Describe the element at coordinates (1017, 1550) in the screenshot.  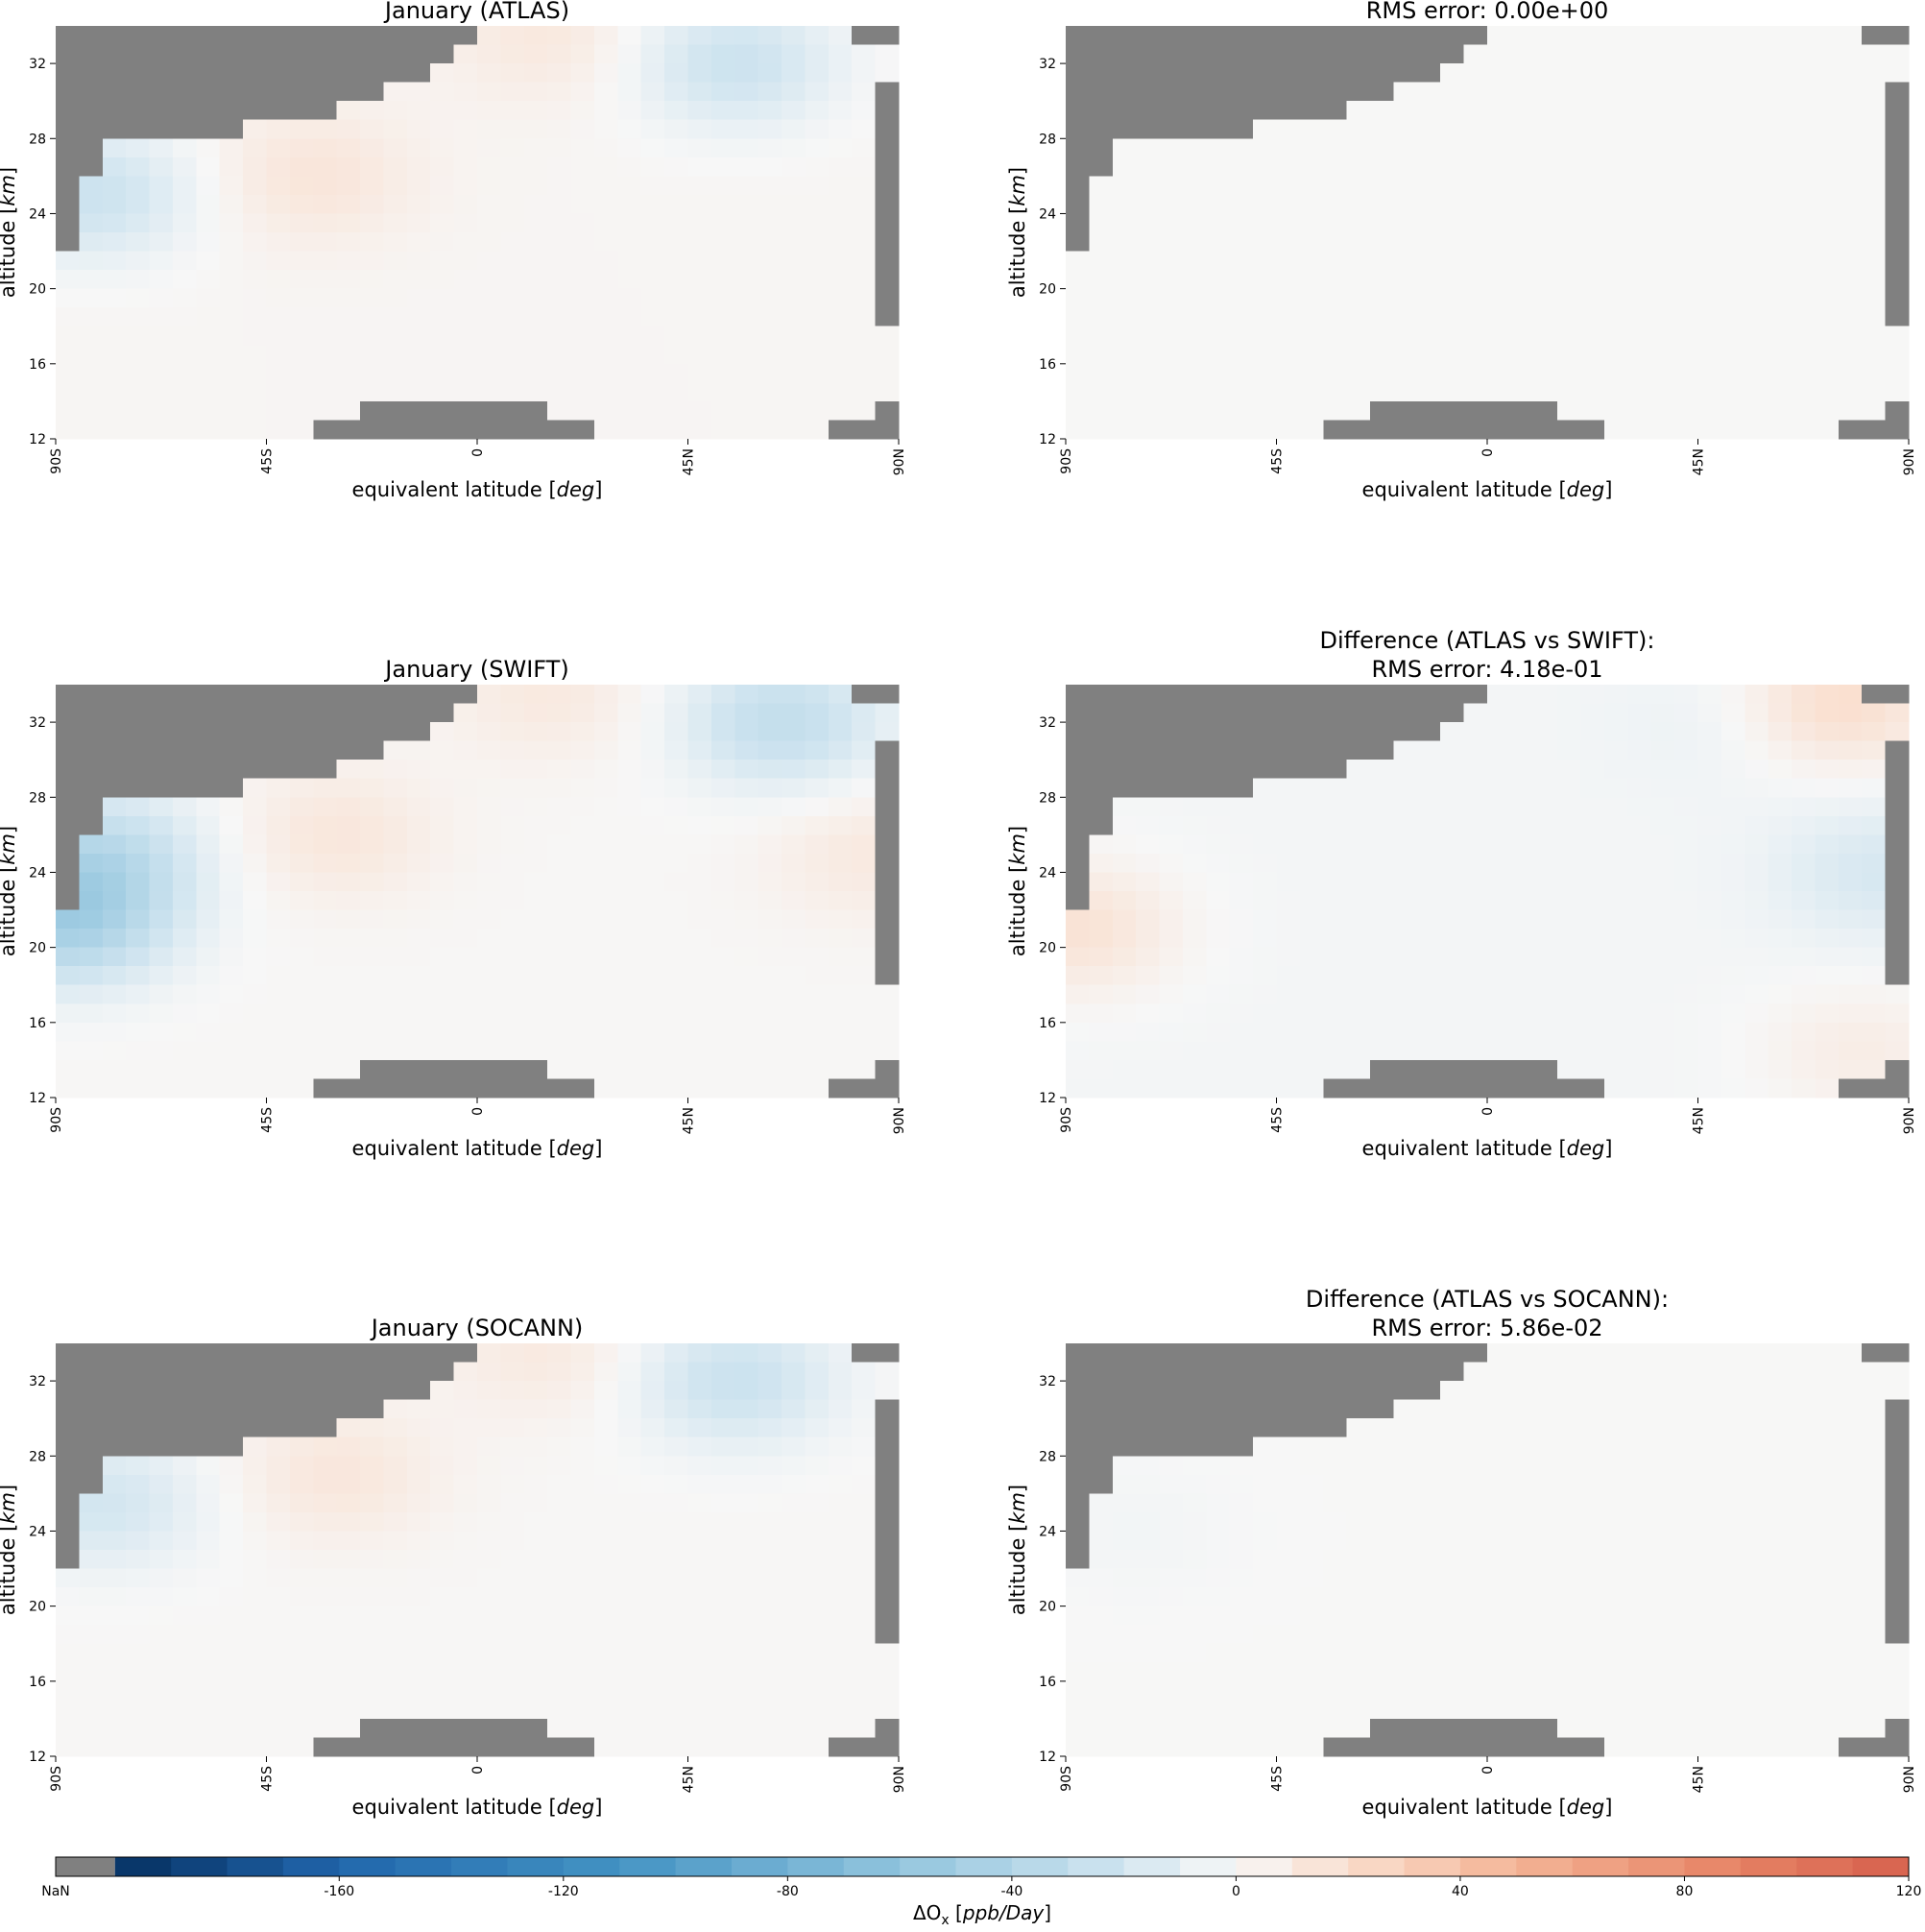
I see `y-axis-label: altitude [km]` at that location.